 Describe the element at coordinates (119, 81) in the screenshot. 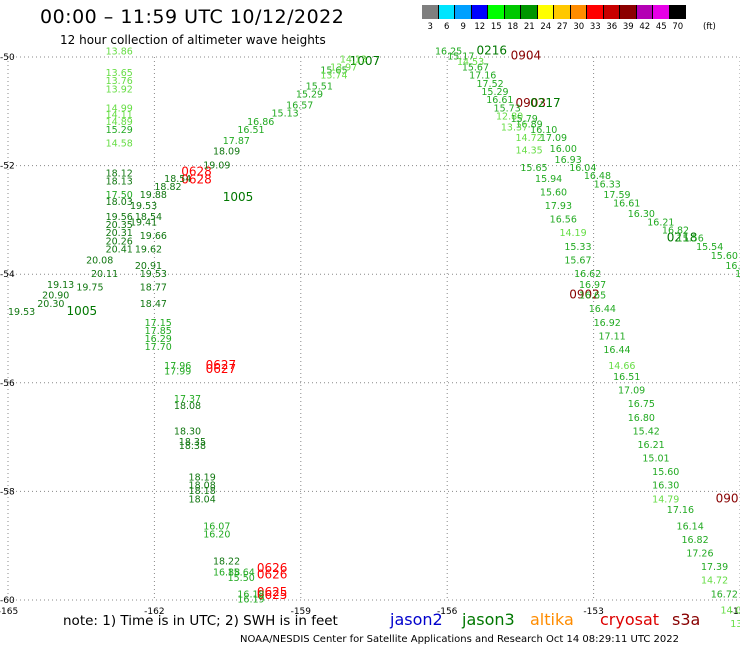

I see `wave-height-label: 13.76` at that location.